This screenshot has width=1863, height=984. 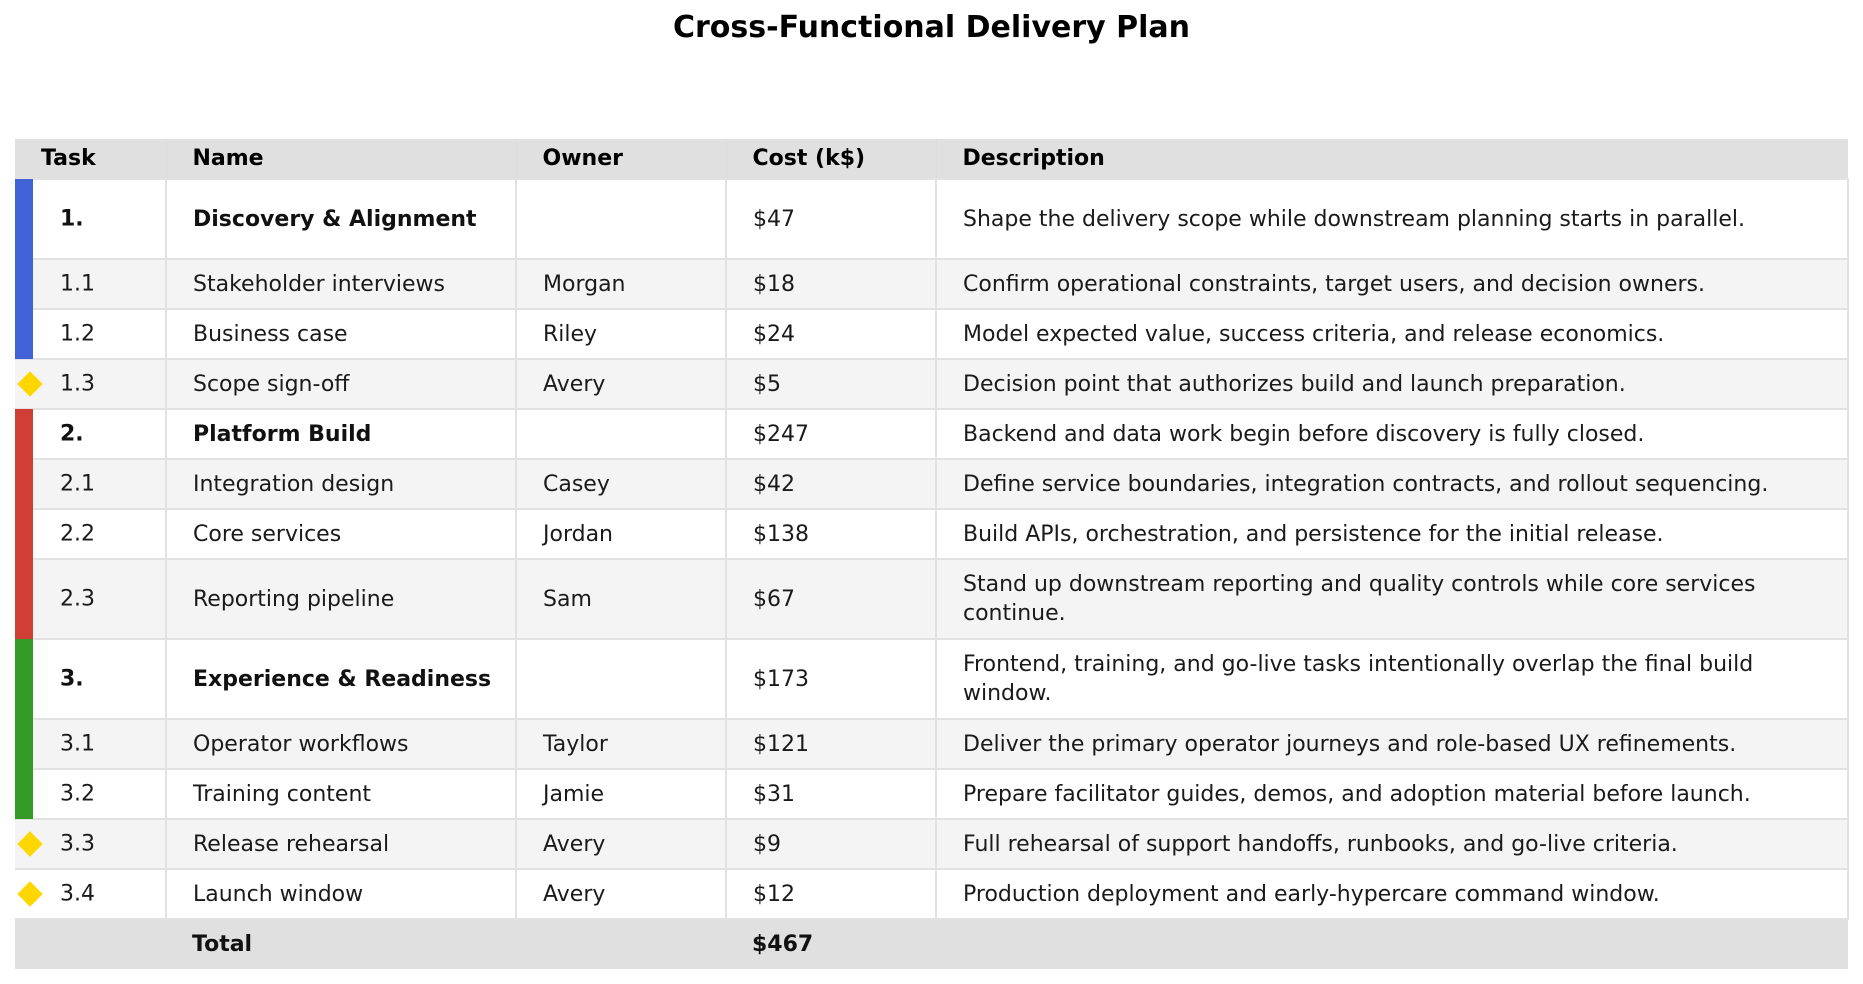 I want to click on task-number: 3.1, so click(x=77, y=744).